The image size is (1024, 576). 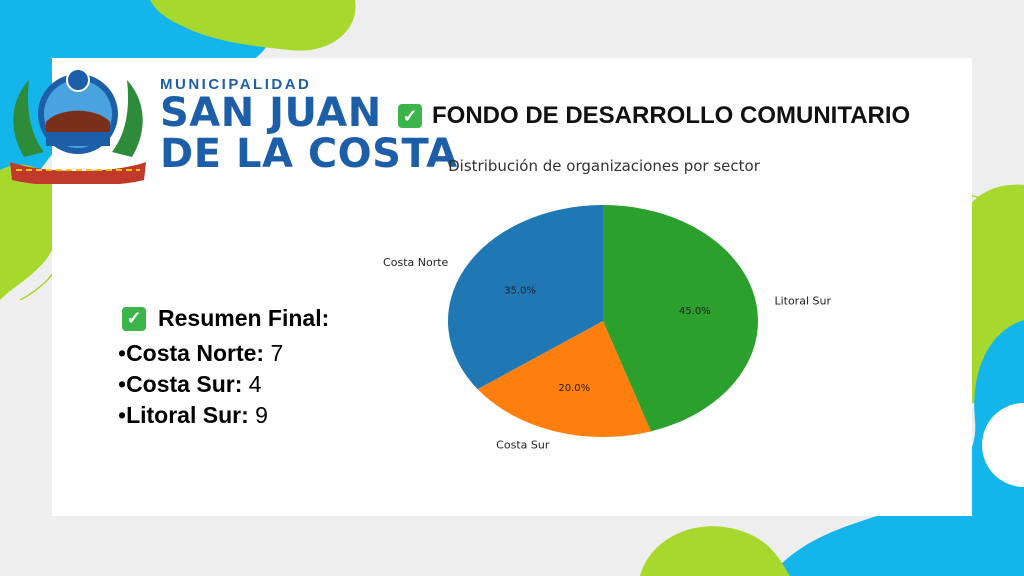 I want to click on summary-item-label: Costa Norte:, so click(x=195, y=353).